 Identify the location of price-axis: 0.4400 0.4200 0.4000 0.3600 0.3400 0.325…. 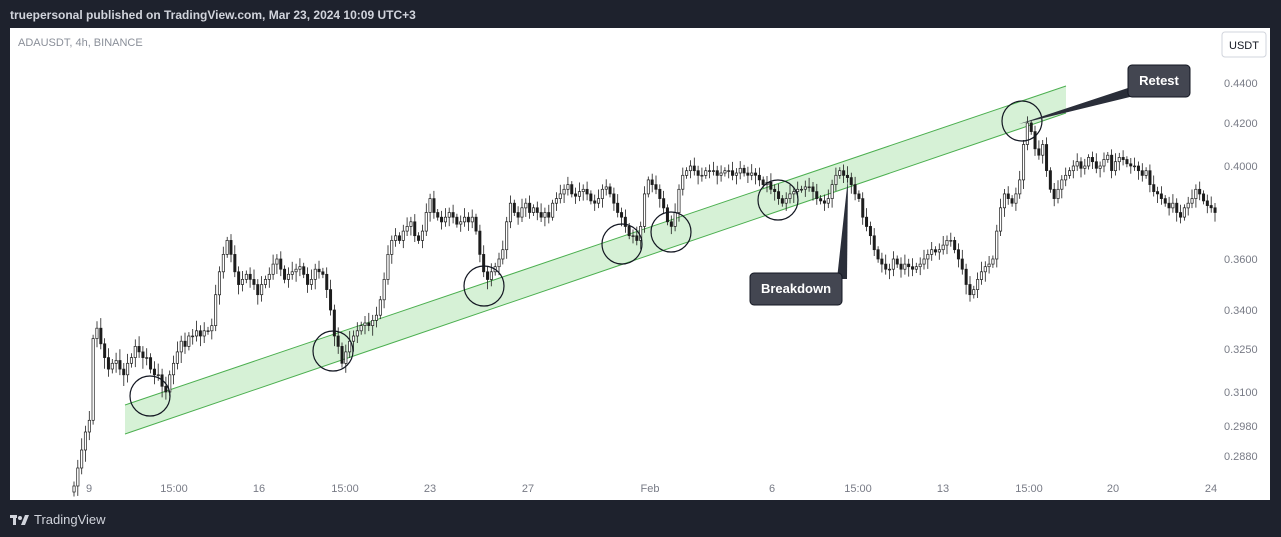
(1241, 270).